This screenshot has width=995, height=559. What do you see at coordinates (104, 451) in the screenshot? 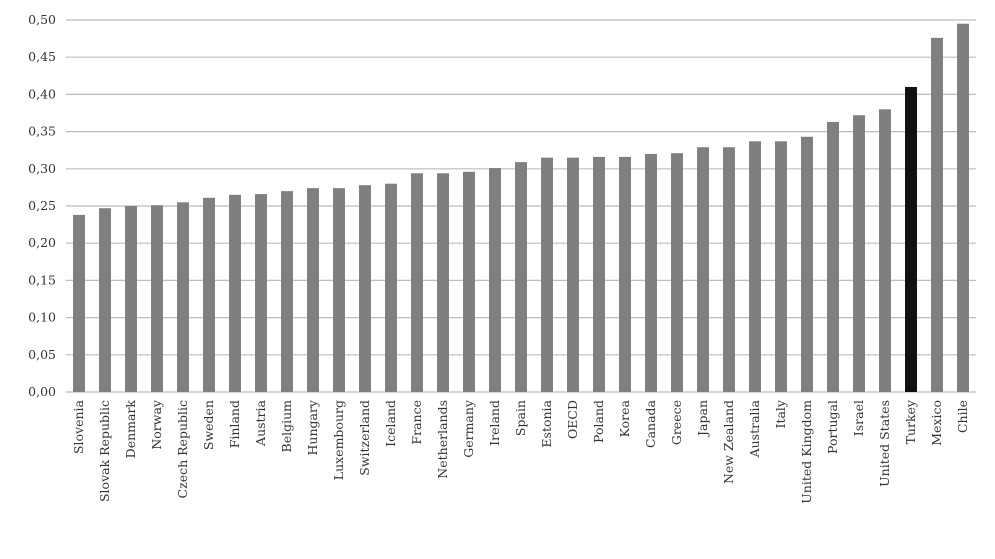
I see `x-tick-label: Slovak Republic` at bounding box center [104, 451].